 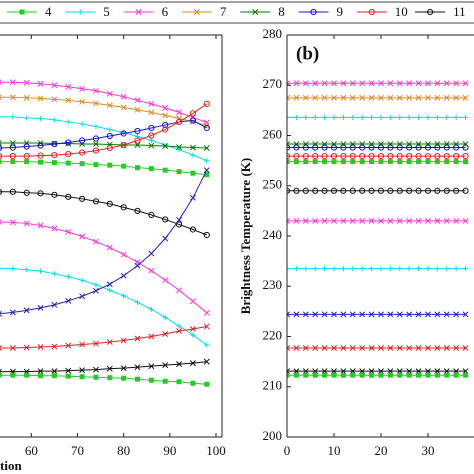 I want to click on legend-label: 7, so click(x=223, y=11).